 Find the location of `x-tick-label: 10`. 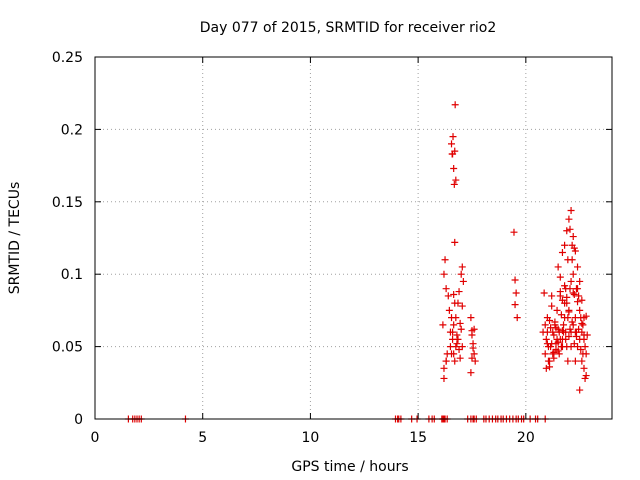

x-tick-label: 10 is located at coordinates (311, 438).